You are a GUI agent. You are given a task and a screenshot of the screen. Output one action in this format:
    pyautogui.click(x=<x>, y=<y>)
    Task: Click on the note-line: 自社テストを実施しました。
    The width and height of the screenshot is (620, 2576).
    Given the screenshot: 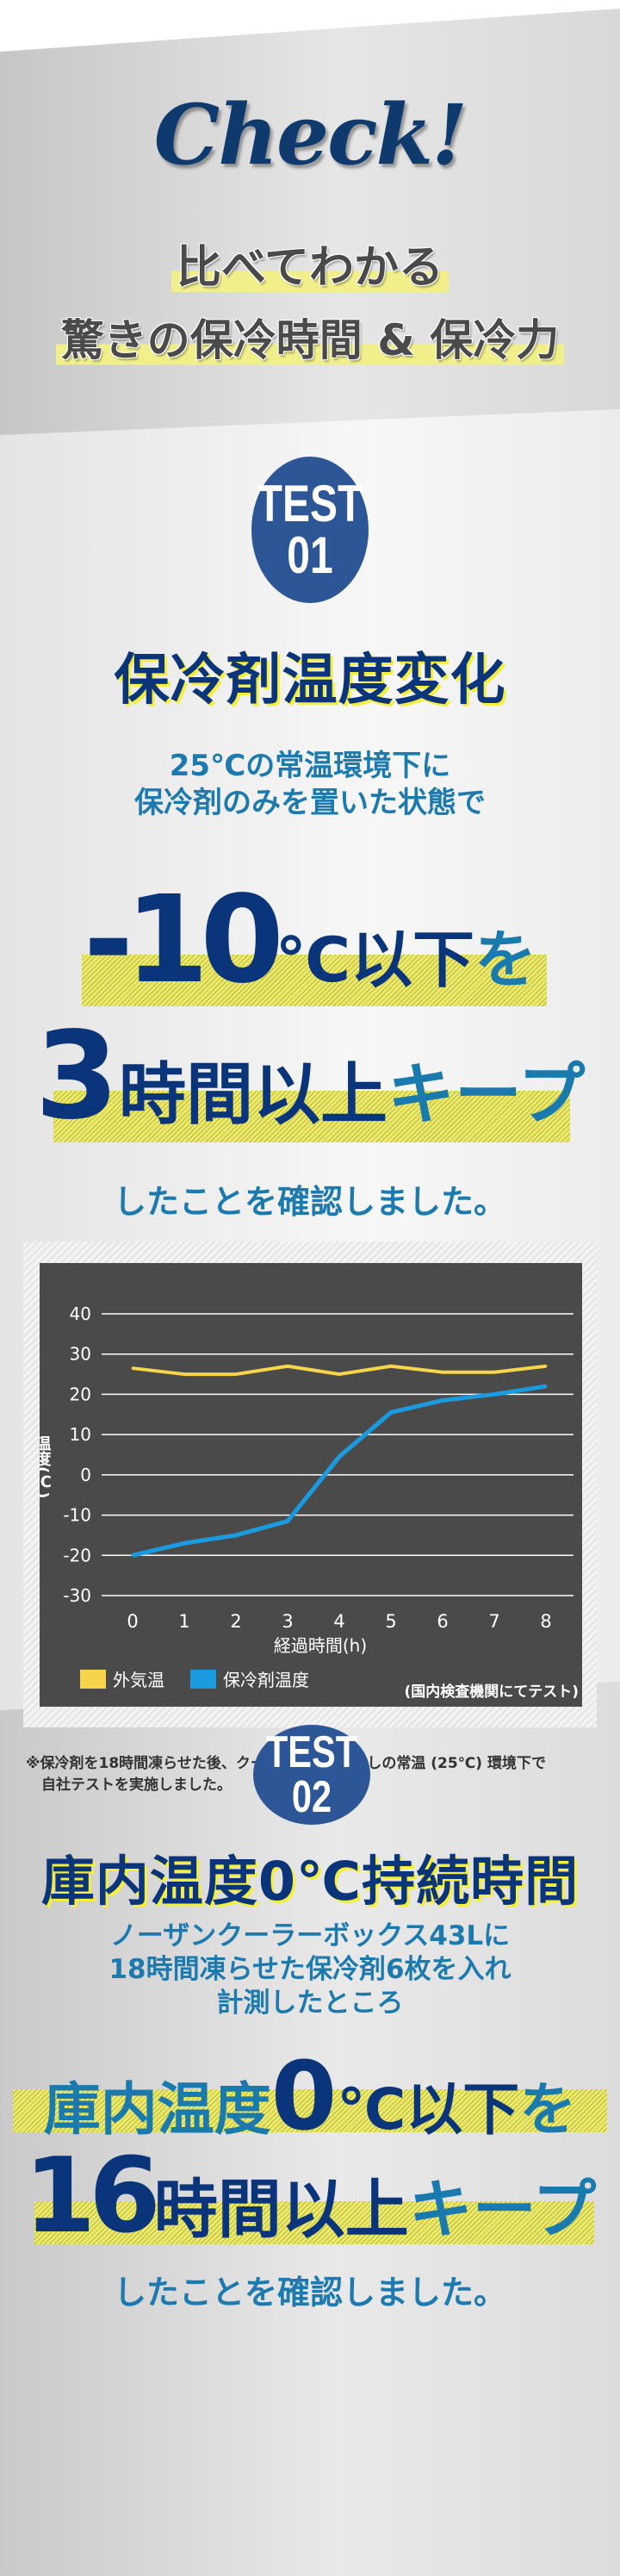 What is the action you would take?
    pyautogui.click(x=137, y=1785)
    